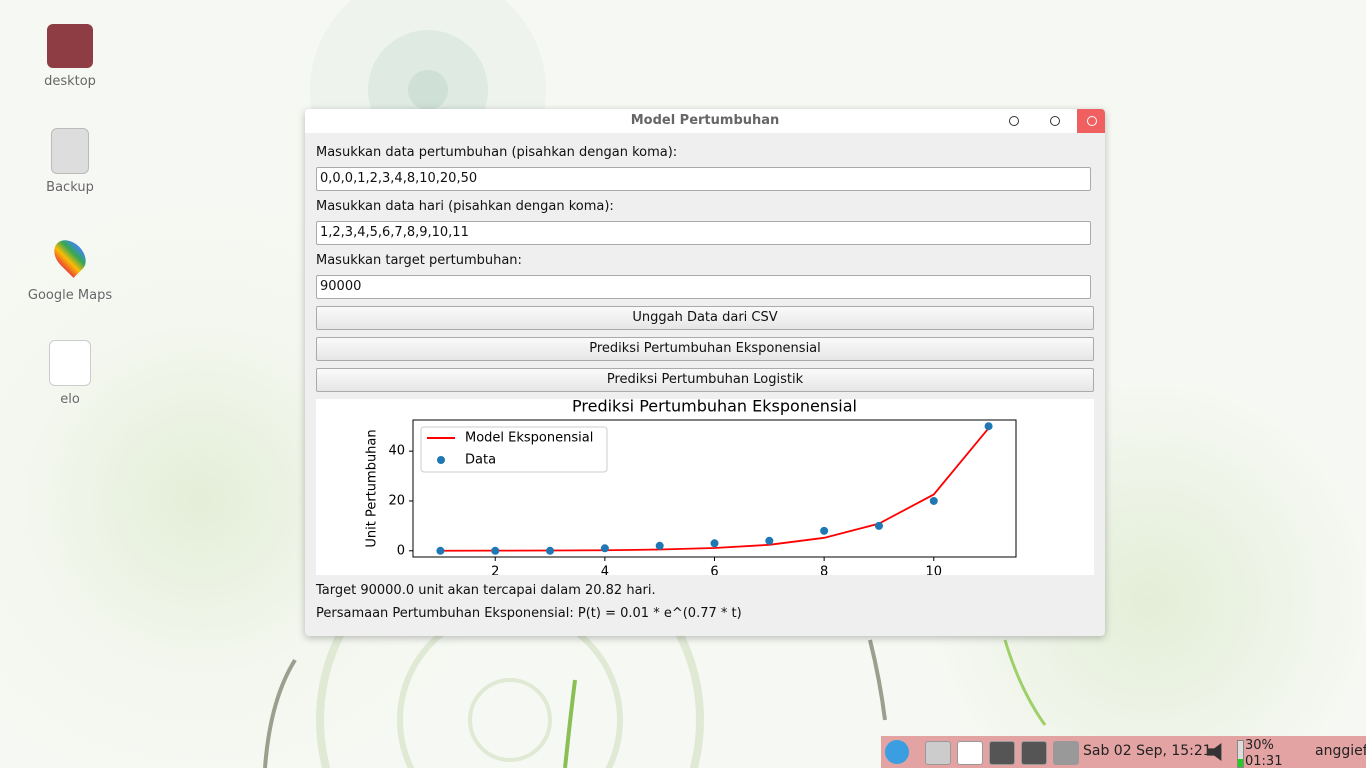 This screenshot has width=1366, height=768. I want to click on button: Prediksi Pertumbuhan Logistik, so click(705, 380).